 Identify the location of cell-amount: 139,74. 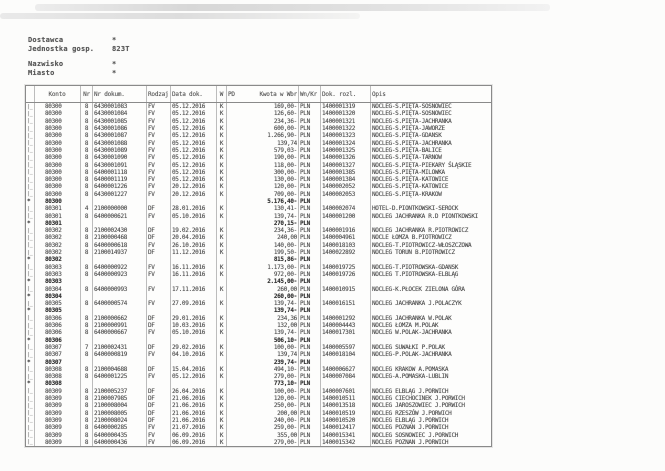
(287, 143).